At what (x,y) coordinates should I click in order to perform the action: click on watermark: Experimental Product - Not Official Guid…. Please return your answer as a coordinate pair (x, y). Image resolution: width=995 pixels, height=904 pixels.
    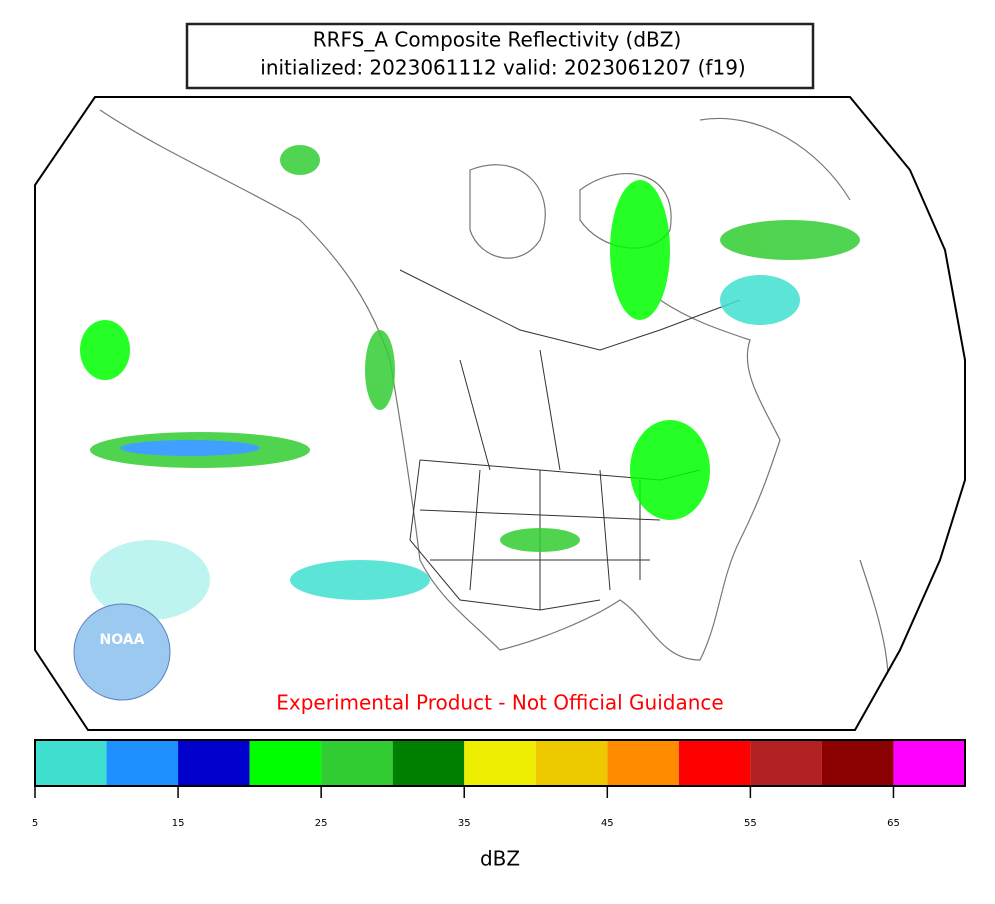
    Looking at the image, I should click on (499, 703).